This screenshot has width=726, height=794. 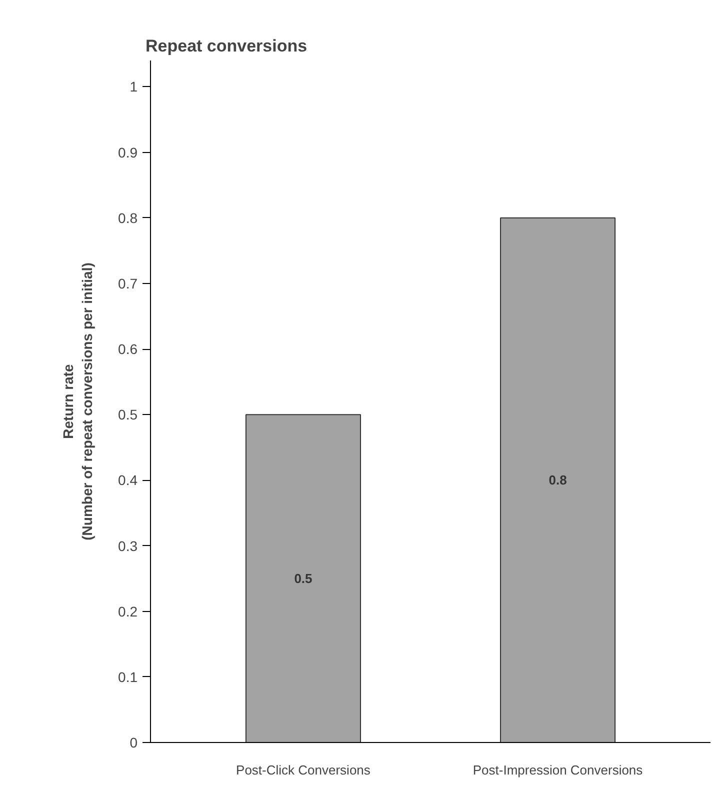 I want to click on y-tick-label: 0, so click(x=134, y=742).